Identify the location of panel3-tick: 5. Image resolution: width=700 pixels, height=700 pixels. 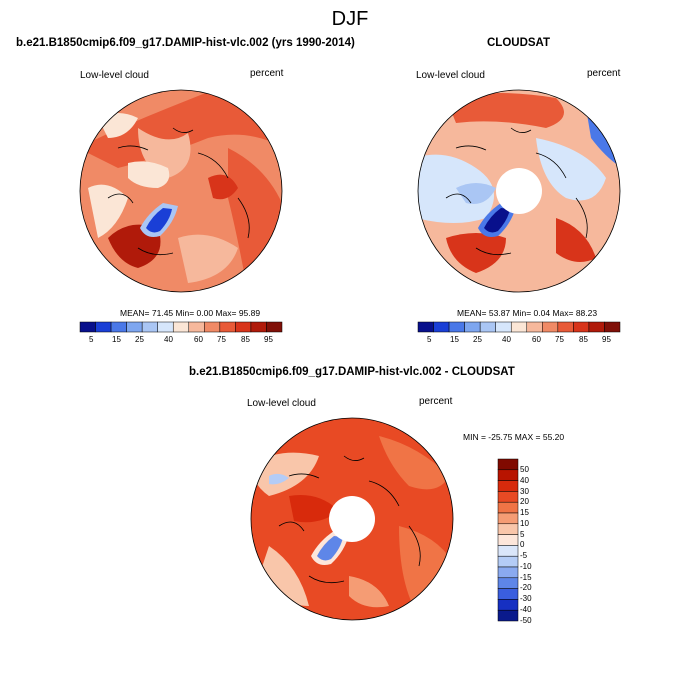
(522, 534).